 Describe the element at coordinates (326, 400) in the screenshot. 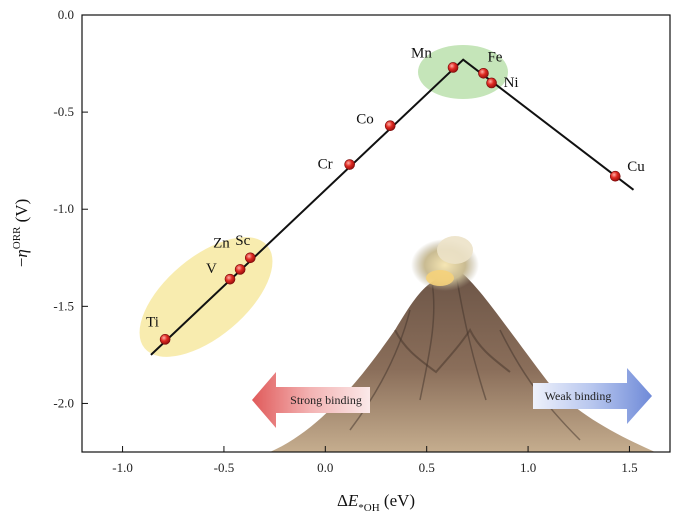

I see `strong-binding-label: Strong binding` at that location.